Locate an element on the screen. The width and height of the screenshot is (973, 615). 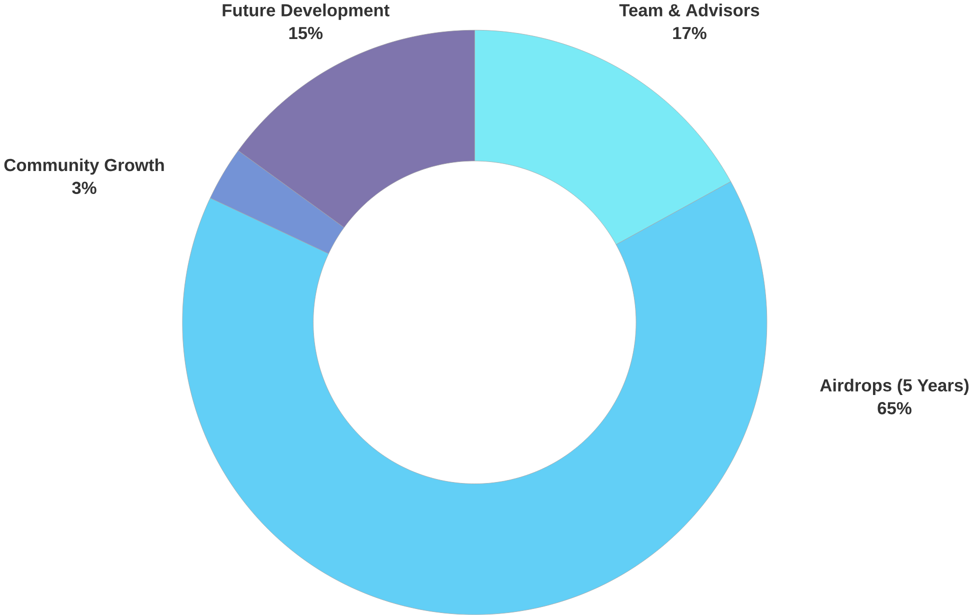
slice-label: Team & Advisors is located at coordinates (689, 10).